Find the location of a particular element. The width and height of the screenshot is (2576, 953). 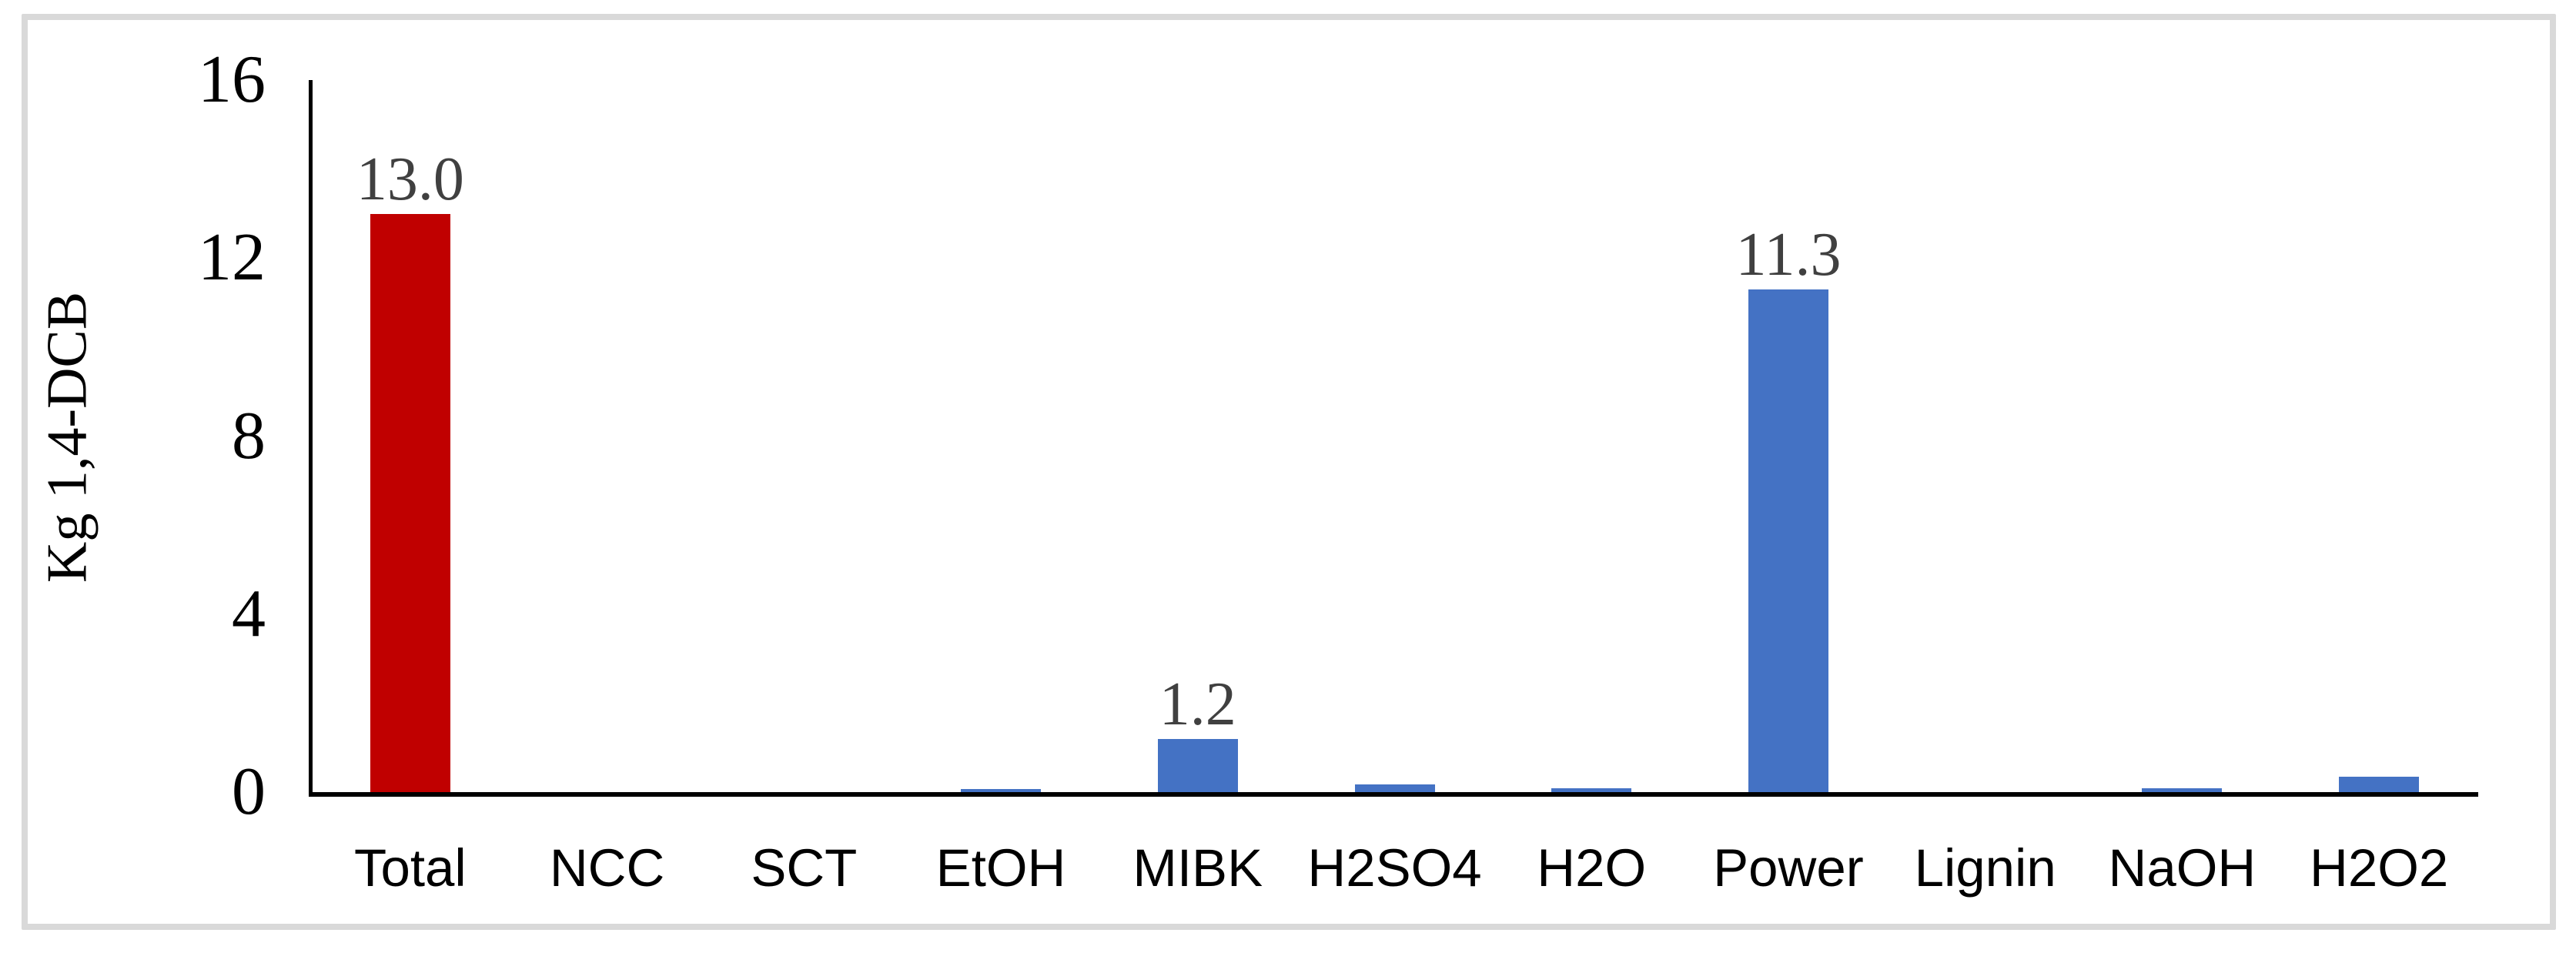

x-axis-category-label: NCC is located at coordinates (607, 868).